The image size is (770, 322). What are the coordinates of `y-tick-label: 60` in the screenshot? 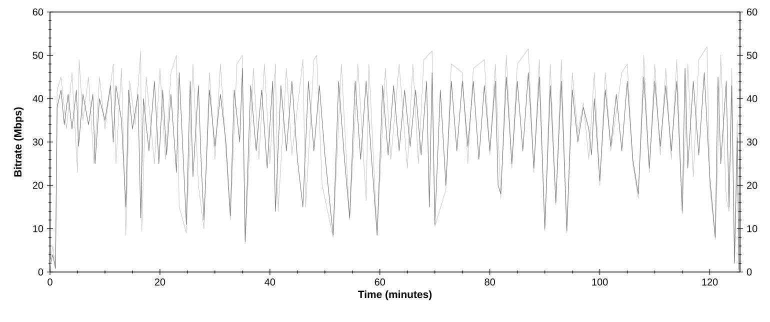 It's located at (38, 12).